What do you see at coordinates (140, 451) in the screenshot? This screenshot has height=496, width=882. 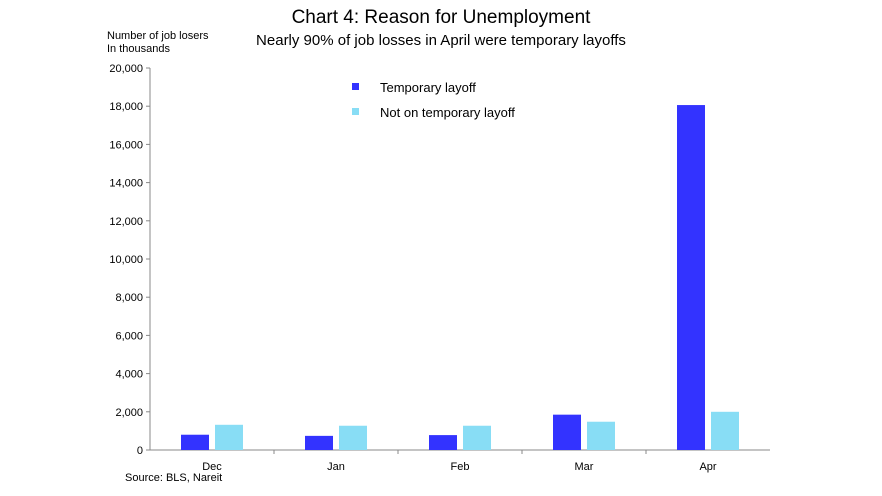 I see `y-tick-label: 0` at bounding box center [140, 451].